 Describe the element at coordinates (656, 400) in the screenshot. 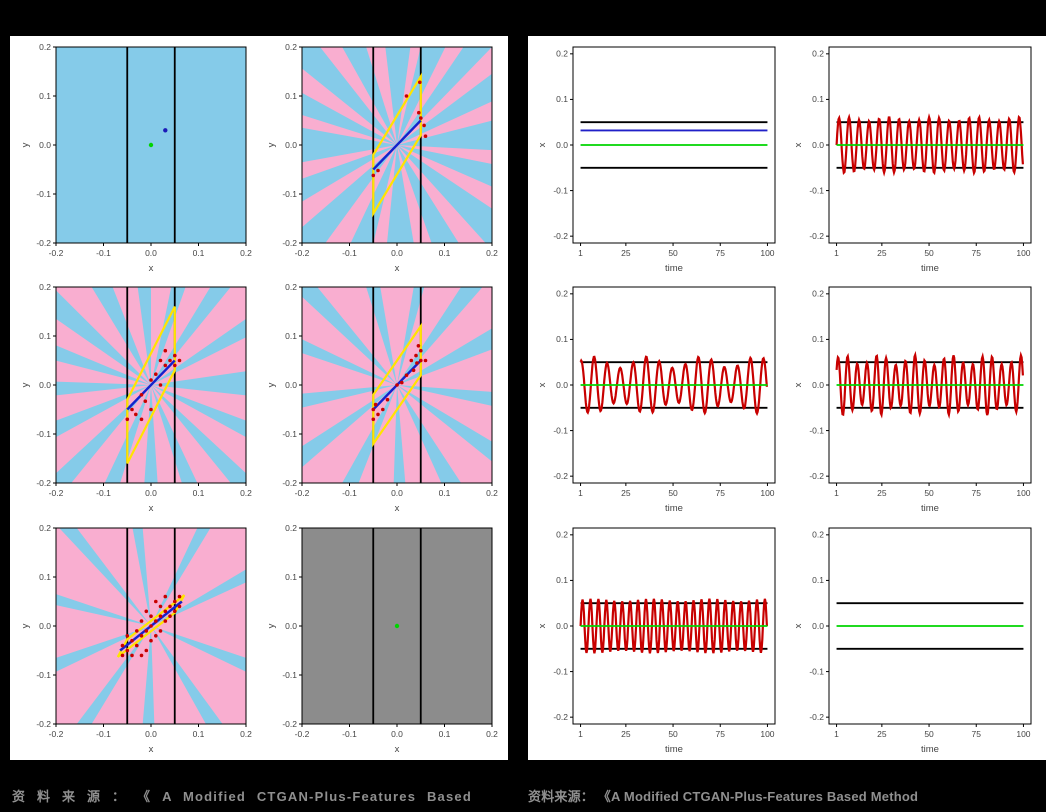

I see `right-subplot-3: 1 25 50 75 100 -0.2 -0.1 0.0 0.1 0.2 time x` at that location.